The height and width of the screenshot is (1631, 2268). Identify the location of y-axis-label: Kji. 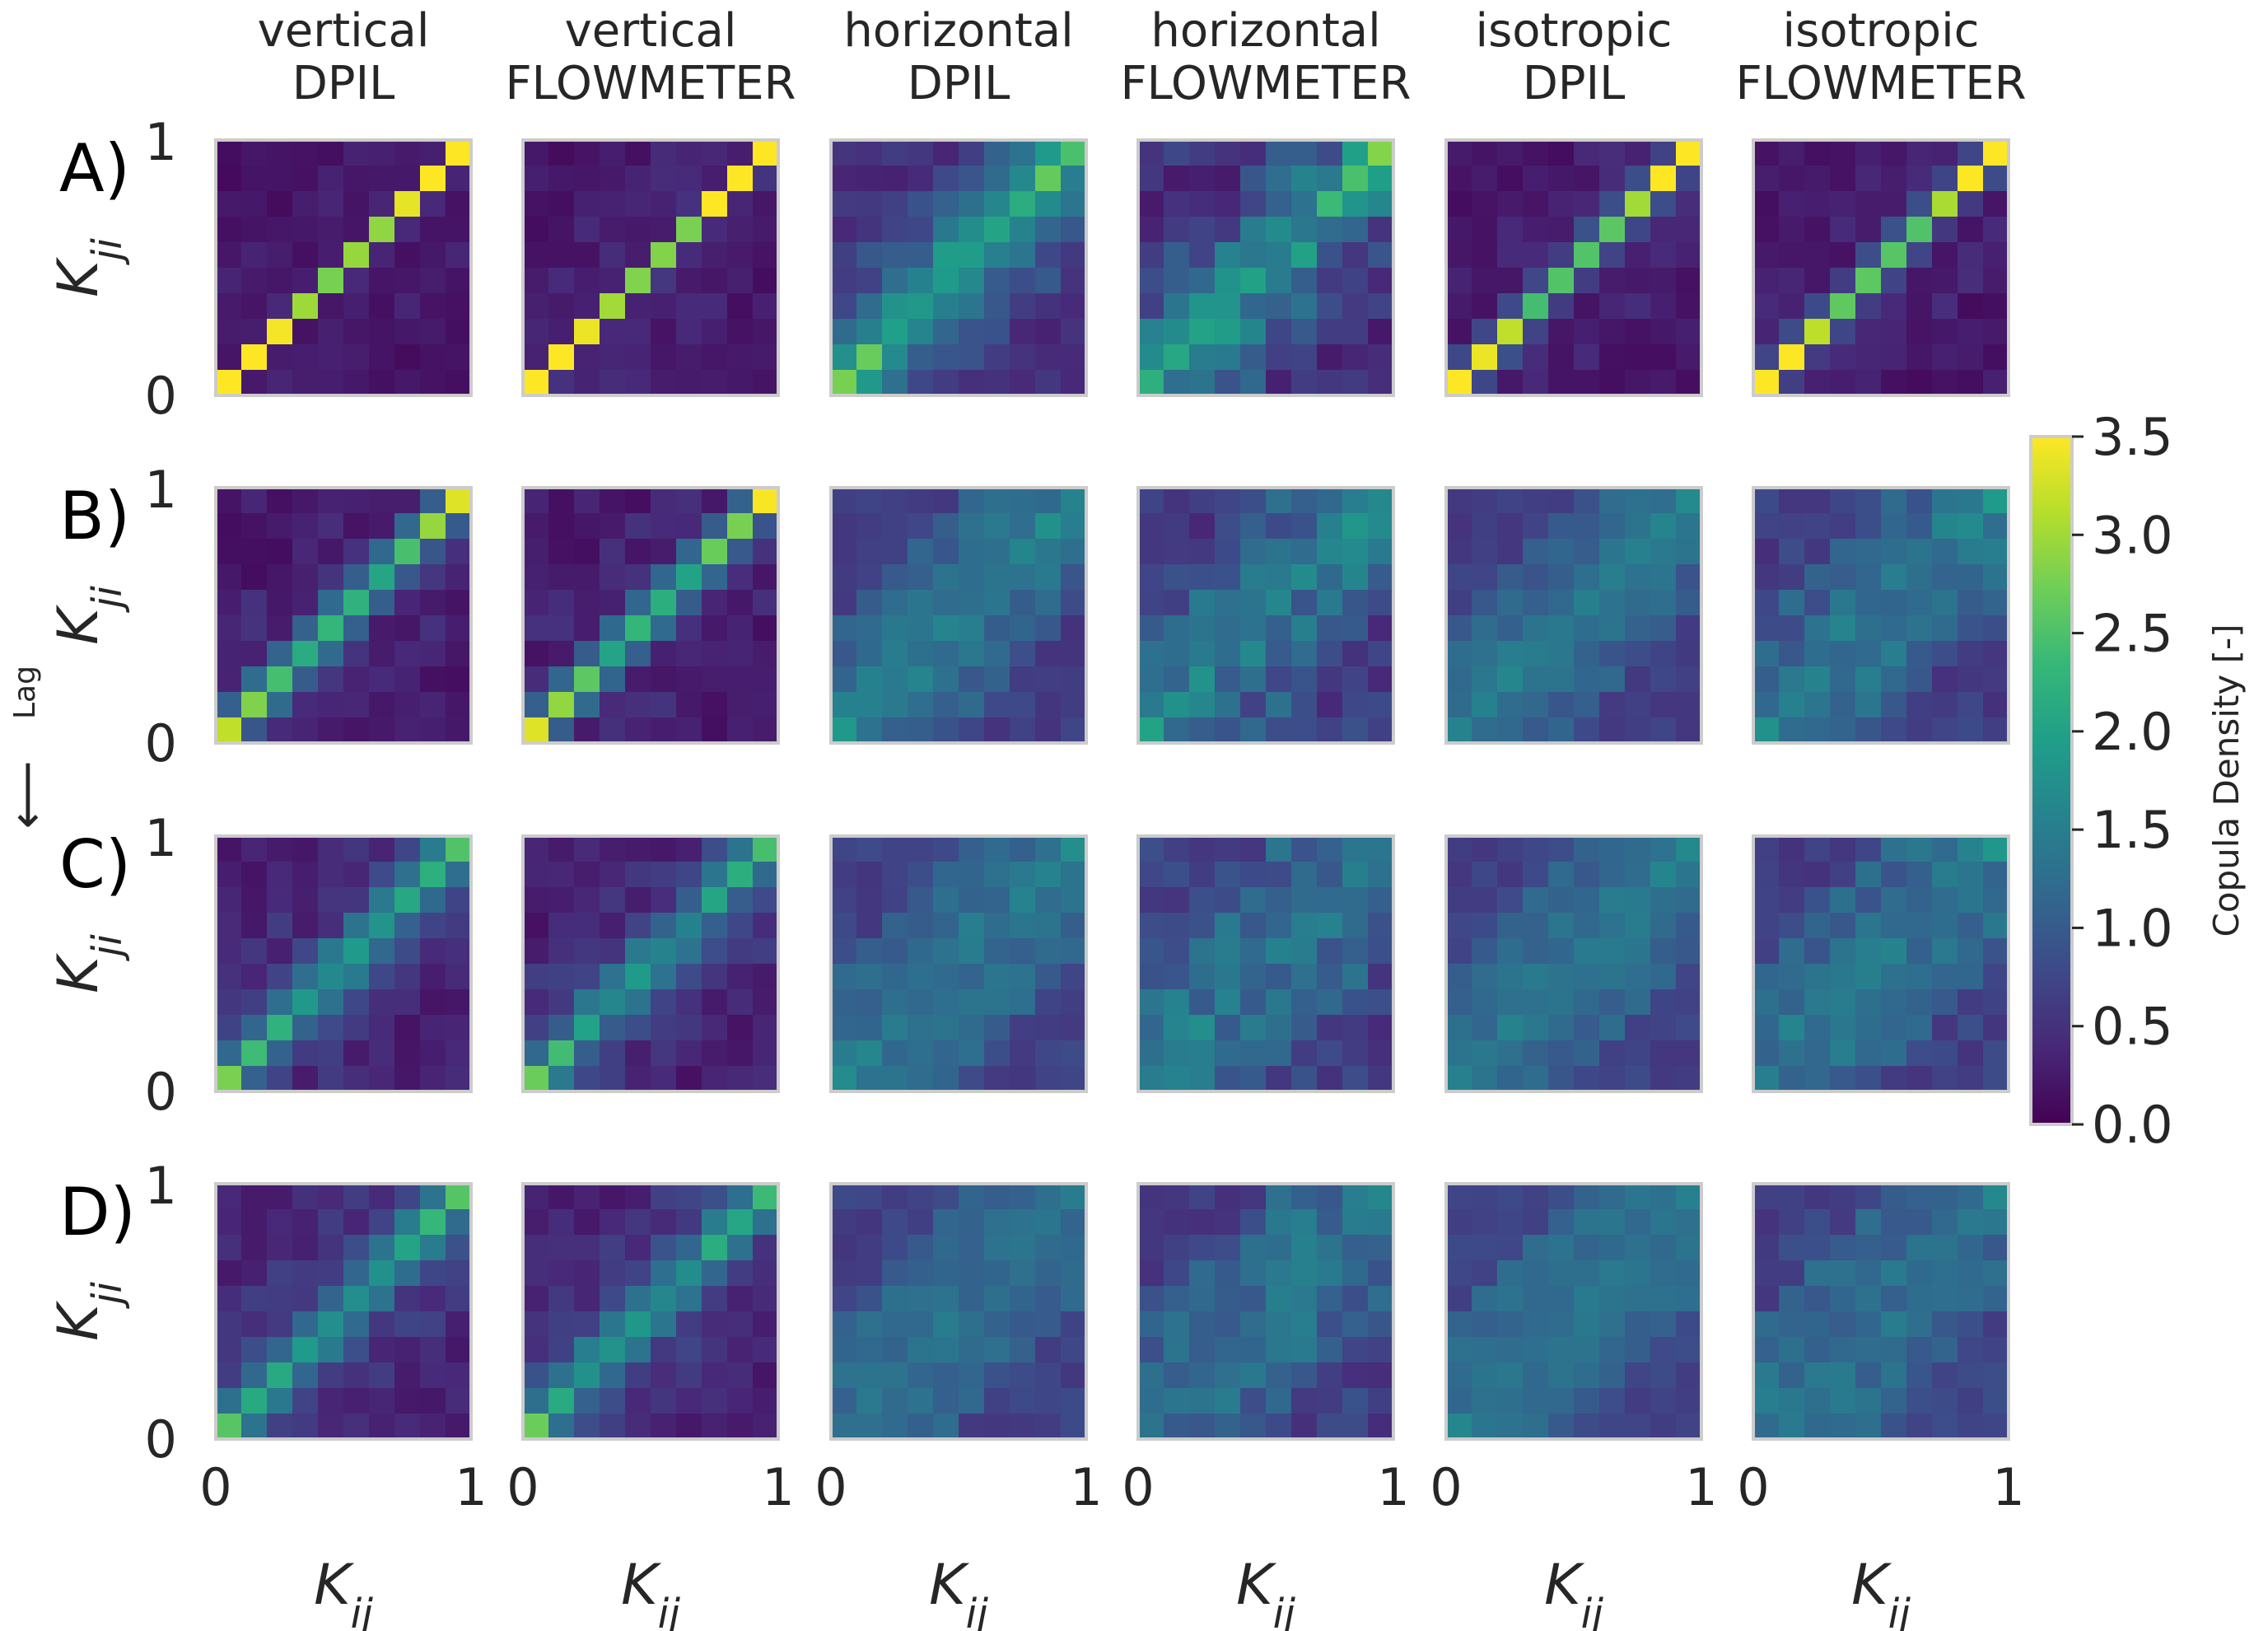
(88, 267).